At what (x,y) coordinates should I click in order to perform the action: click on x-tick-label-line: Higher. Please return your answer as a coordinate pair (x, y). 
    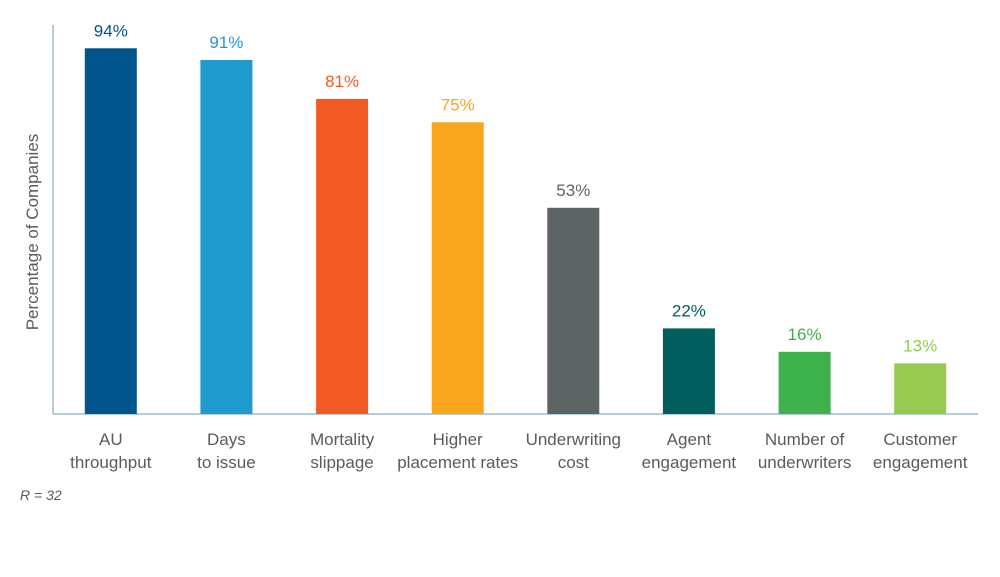
    Looking at the image, I should click on (458, 439).